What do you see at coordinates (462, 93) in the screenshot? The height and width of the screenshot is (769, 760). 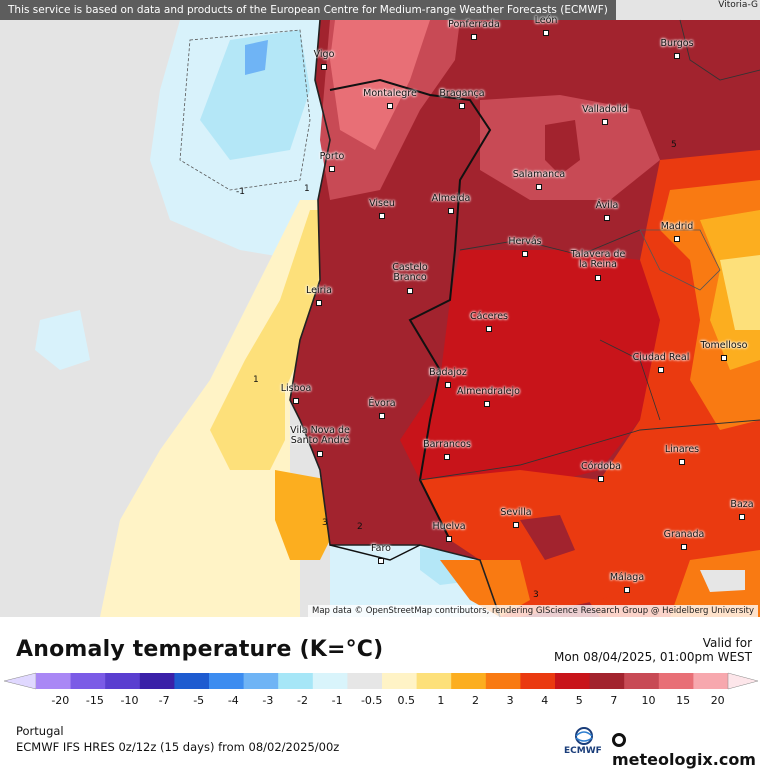 I see `city-label: Bragança` at bounding box center [462, 93].